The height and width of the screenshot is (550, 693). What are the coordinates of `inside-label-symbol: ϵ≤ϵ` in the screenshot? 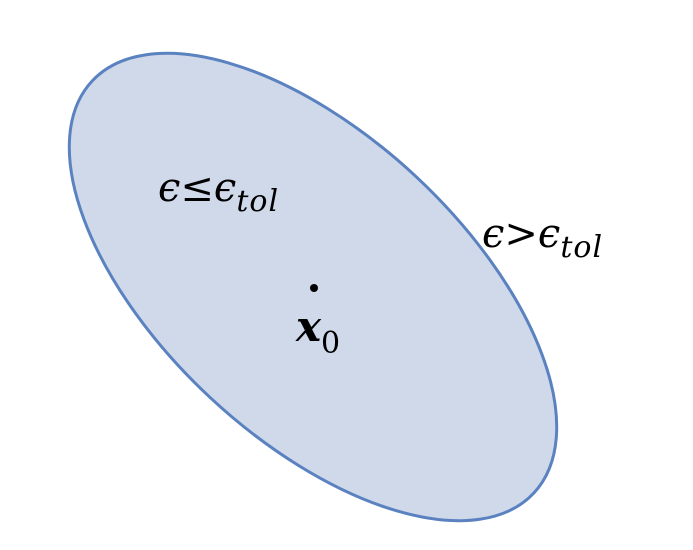 It's located at (197, 188).